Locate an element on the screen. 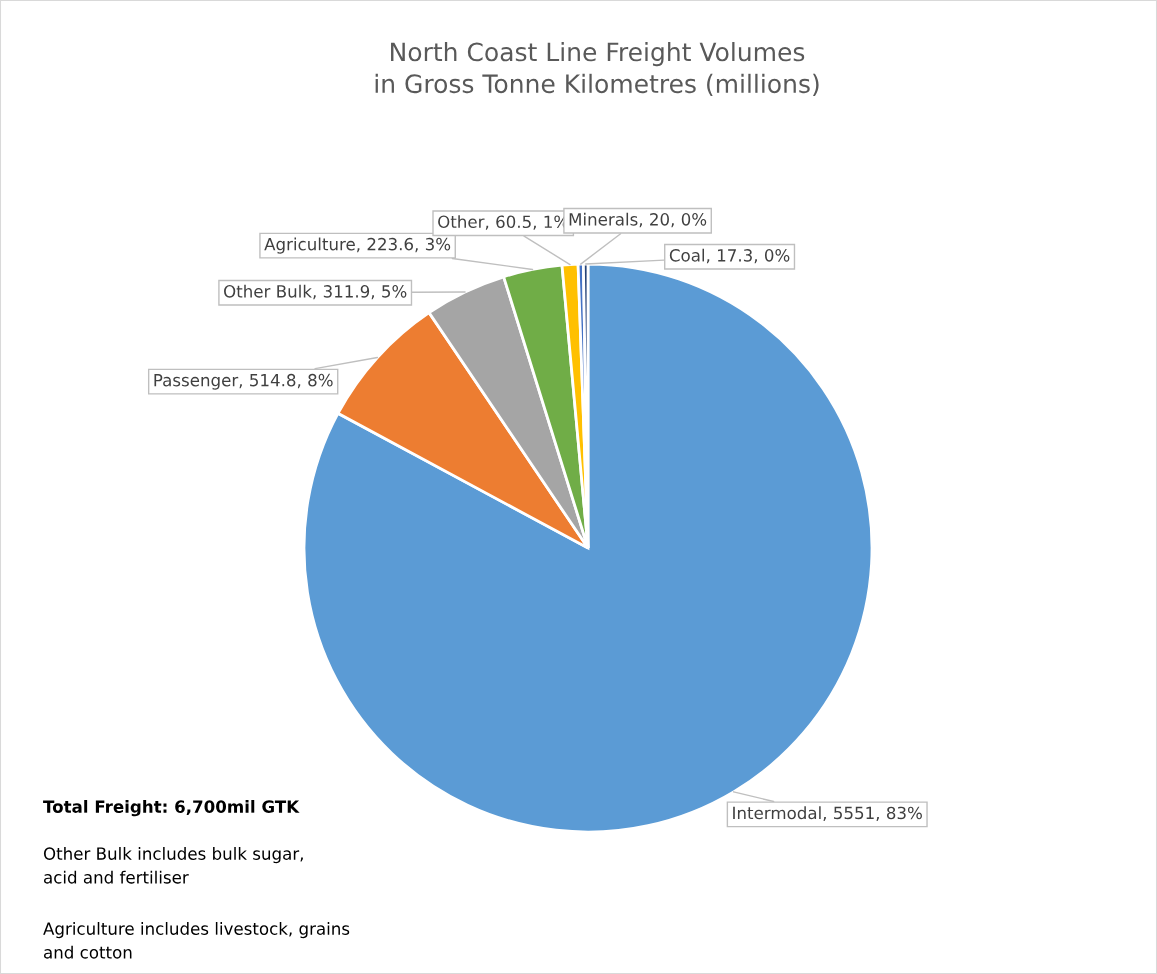  slice-label: Coal is located at coordinates (687, 255).